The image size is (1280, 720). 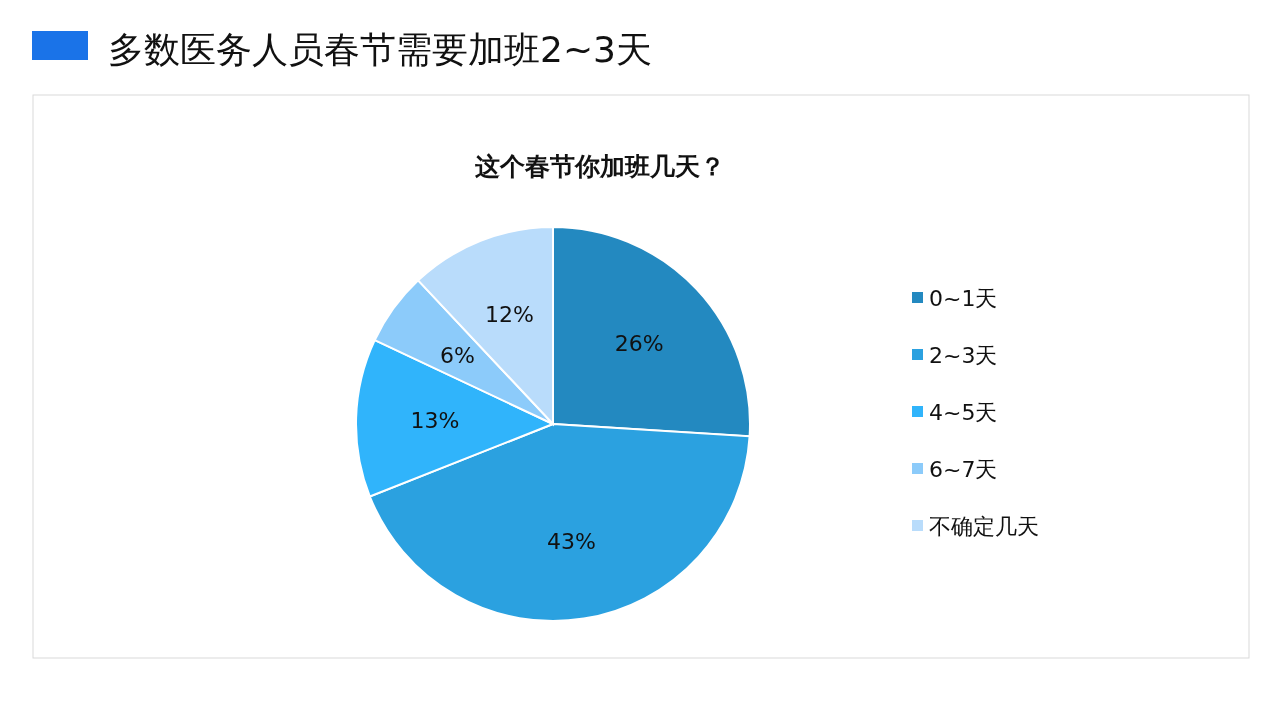 What do you see at coordinates (963, 412) in the screenshot?
I see `legend-label: 4~5天` at bounding box center [963, 412].